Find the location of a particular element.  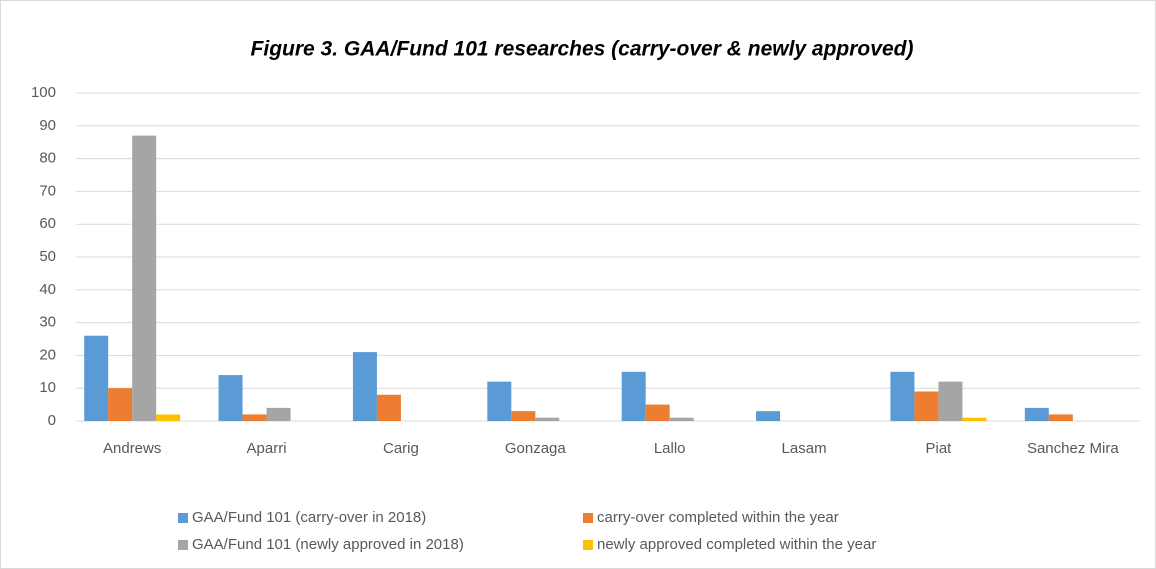

legend-label: carry-over completed within the year is located at coordinates (718, 517).